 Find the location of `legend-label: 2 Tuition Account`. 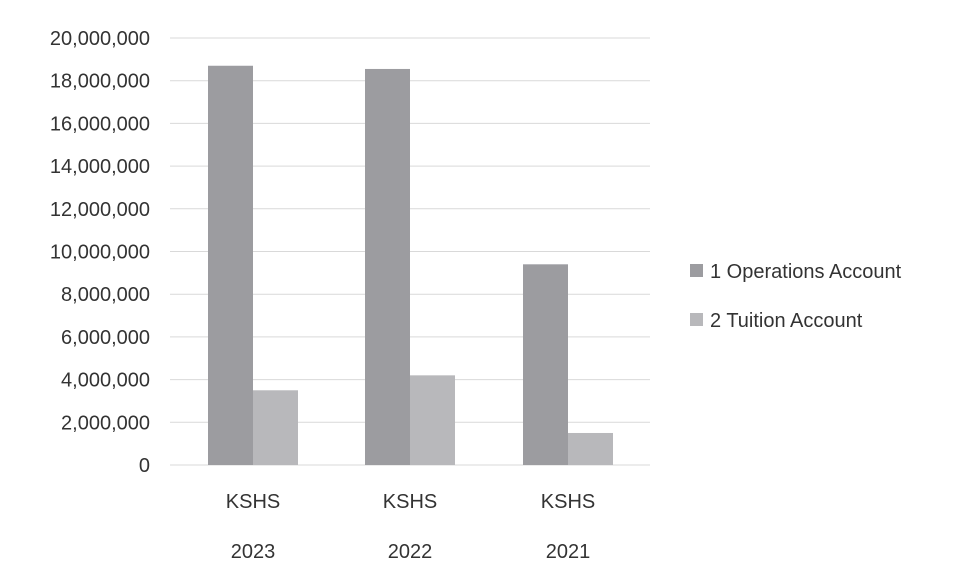

legend-label: 2 Tuition Account is located at coordinates (786, 321).